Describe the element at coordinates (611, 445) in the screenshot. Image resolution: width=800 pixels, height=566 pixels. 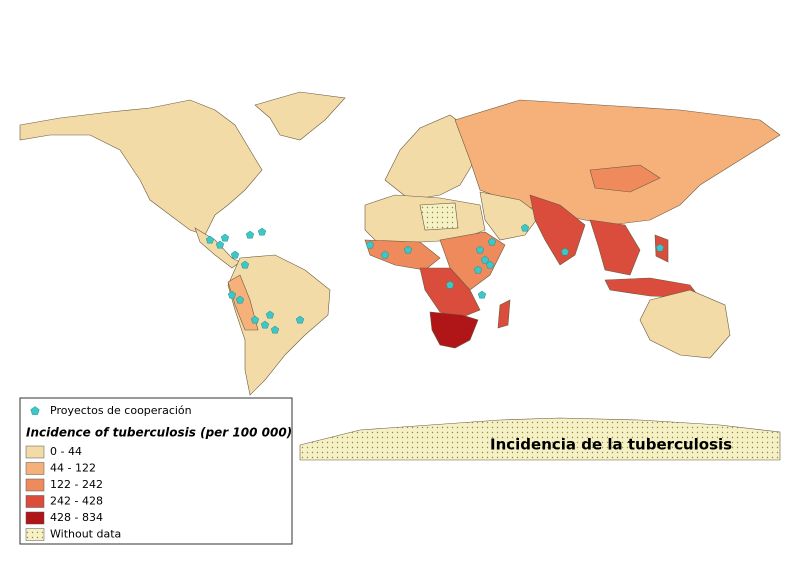
I see `map-title: Incidencia de la tuberculosis` at that location.